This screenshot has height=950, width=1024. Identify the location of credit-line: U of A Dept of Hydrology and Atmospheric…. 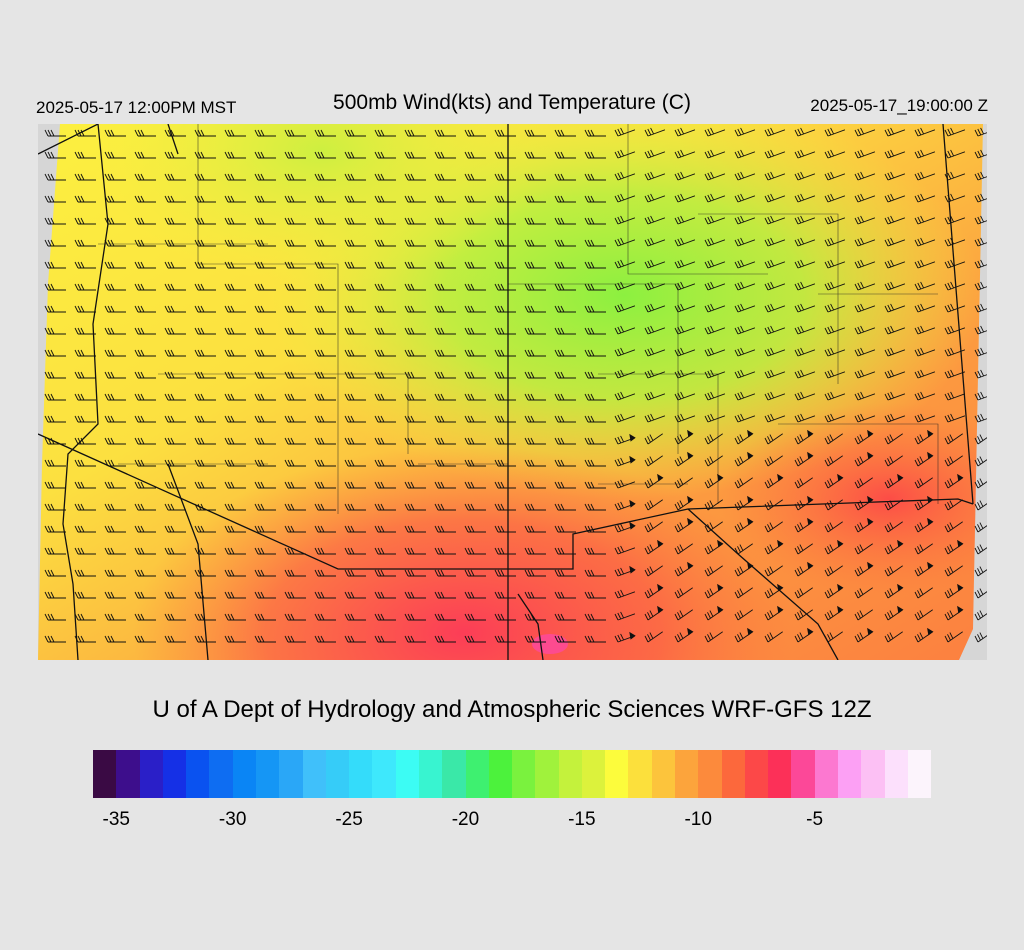
(512, 709).